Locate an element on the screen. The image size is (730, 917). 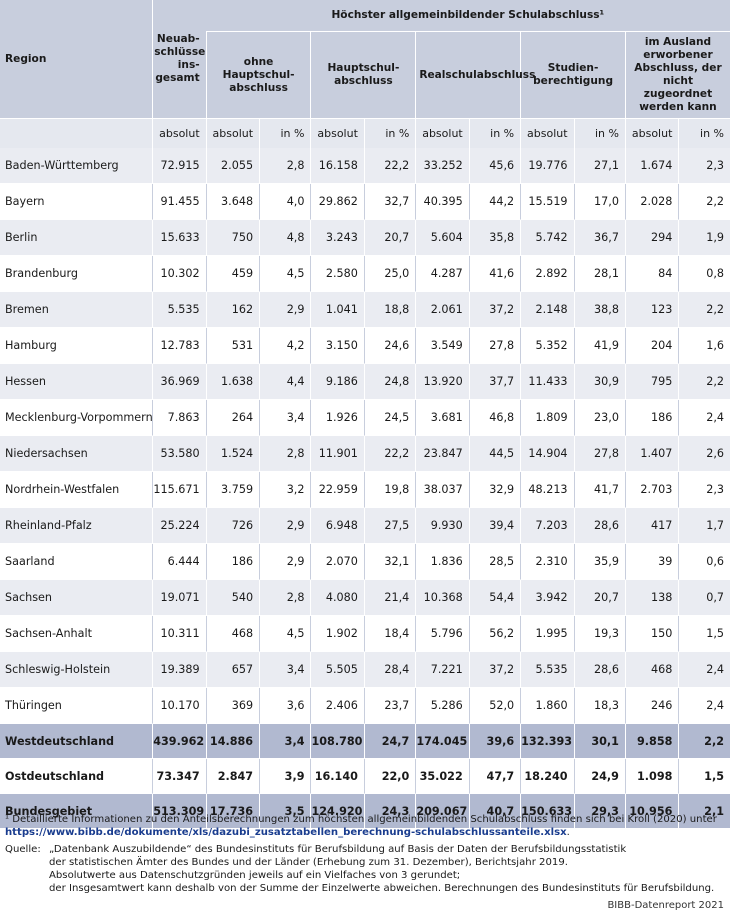
value-cell: 36,7 is located at coordinates (599, 238).